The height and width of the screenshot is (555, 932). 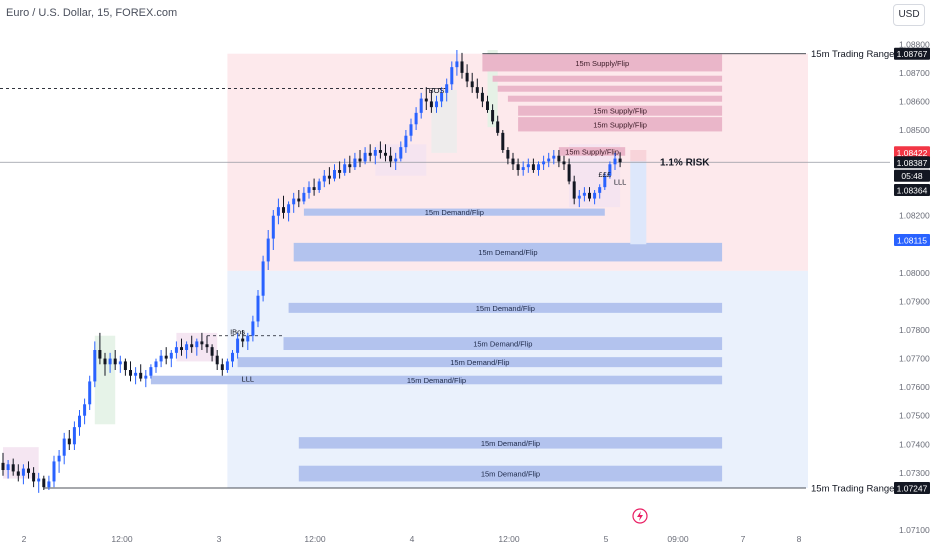 What do you see at coordinates (914, 359) in the screenshot?
I see `y-tick-label: 1.07700` at bounding box center [914, 359].